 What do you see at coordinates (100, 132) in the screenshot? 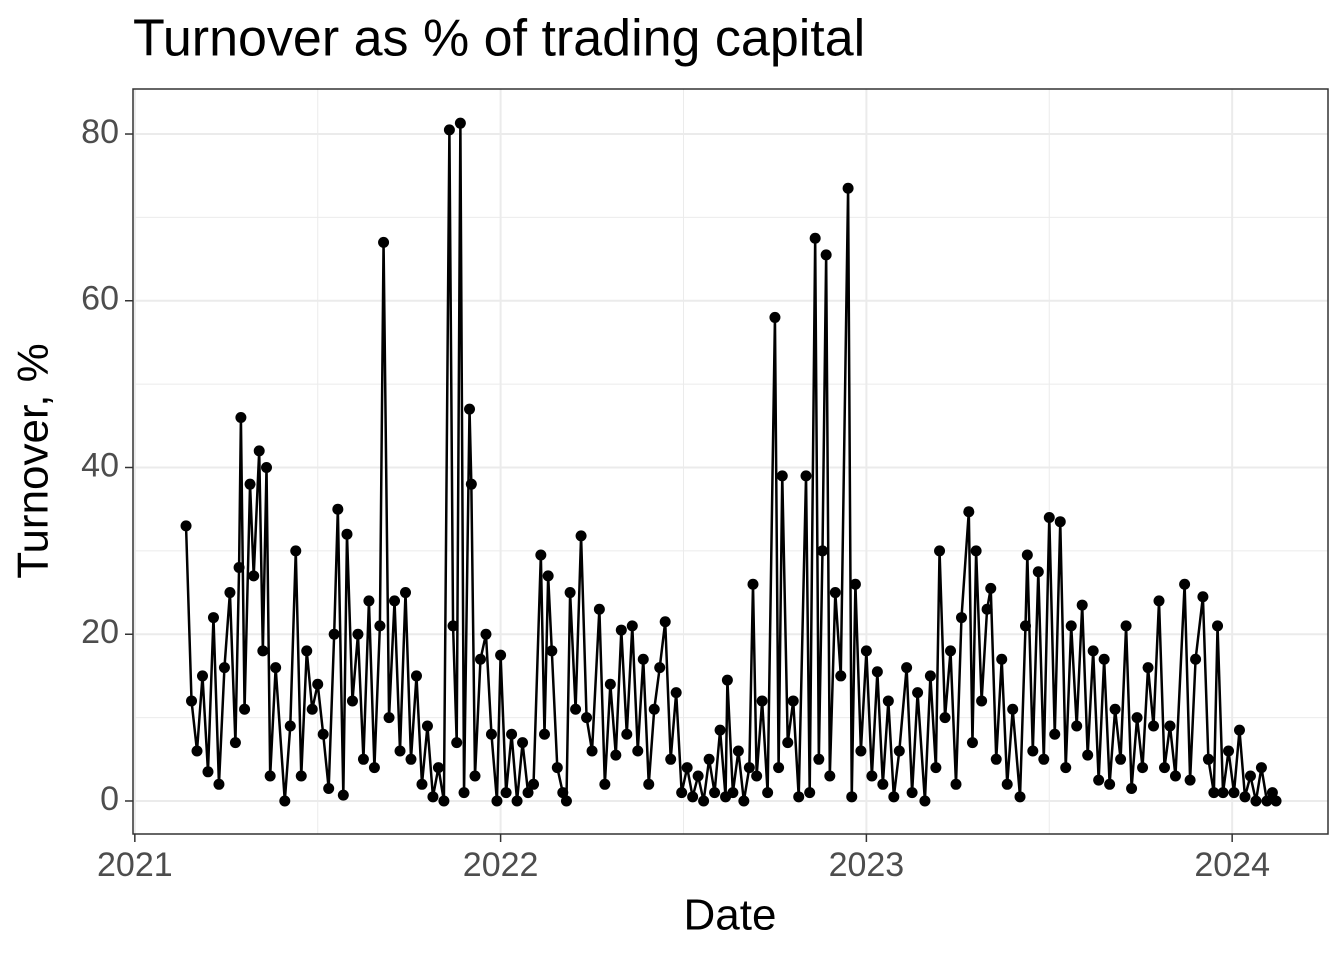
I see `y-tick-label: 80` at bounding box center [100, 132].